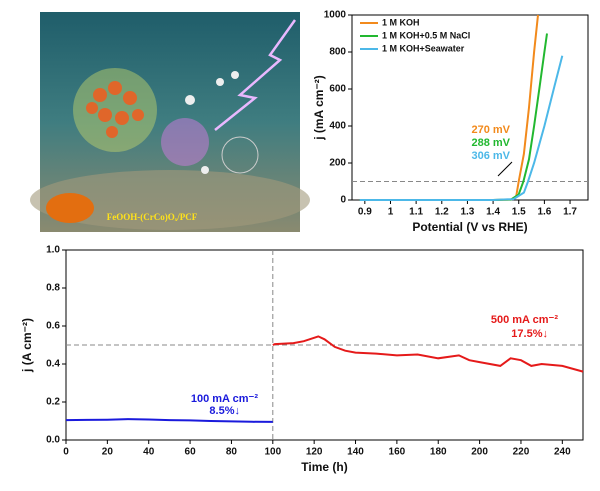 The width and height of the screenshot is (600, 491). Describe the element at coordinates (391, 212) in the screenshot. I see `x-tick-label: 1` at that location.